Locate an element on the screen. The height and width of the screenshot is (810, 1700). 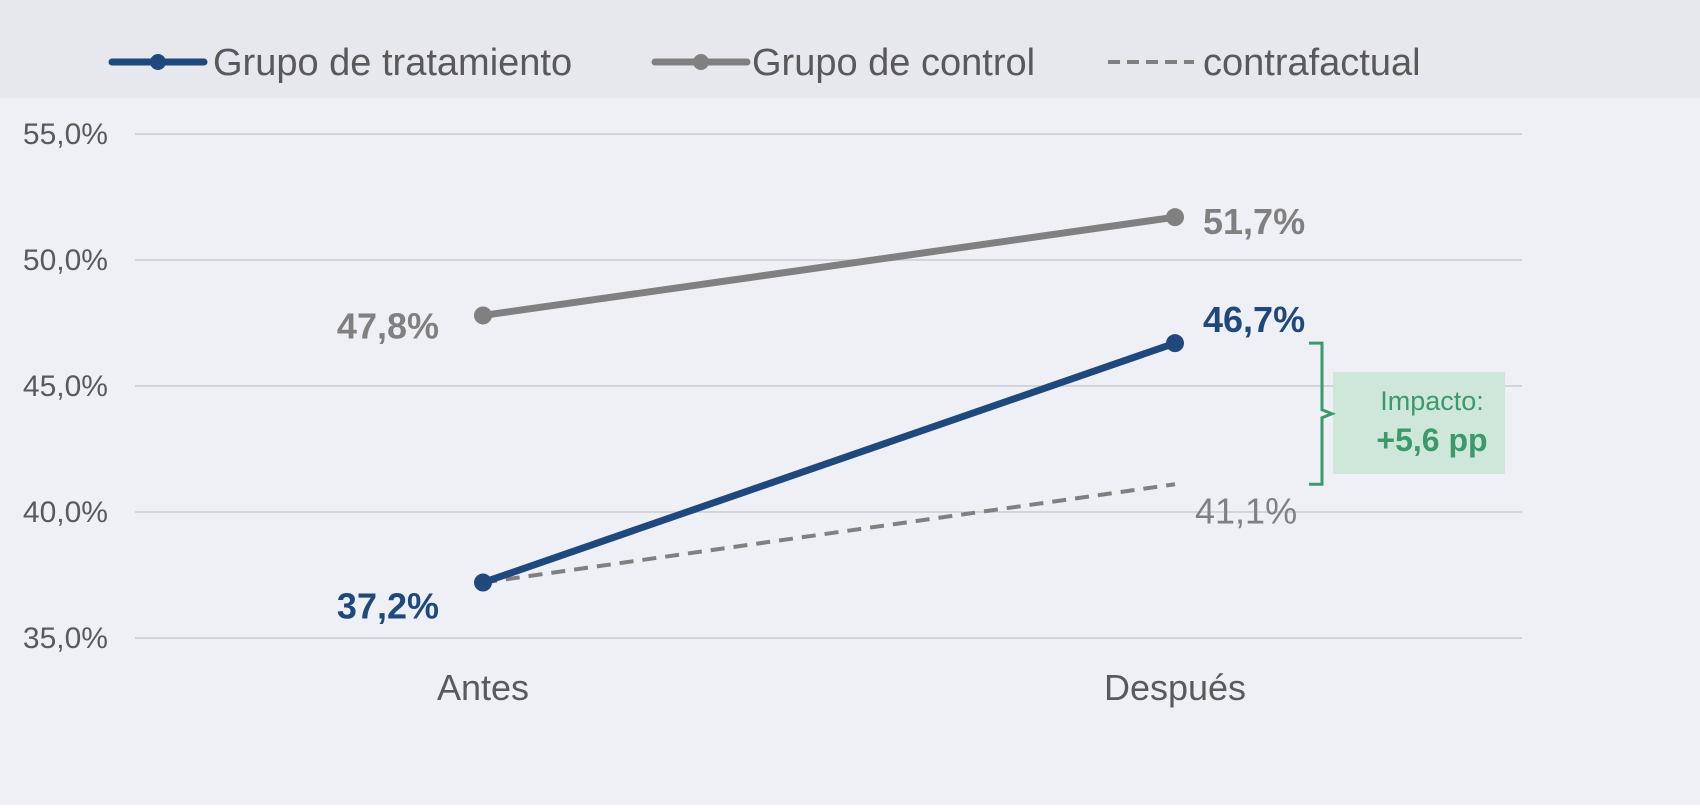
data-label: 51,7% is located at coordinates (1254, 221).